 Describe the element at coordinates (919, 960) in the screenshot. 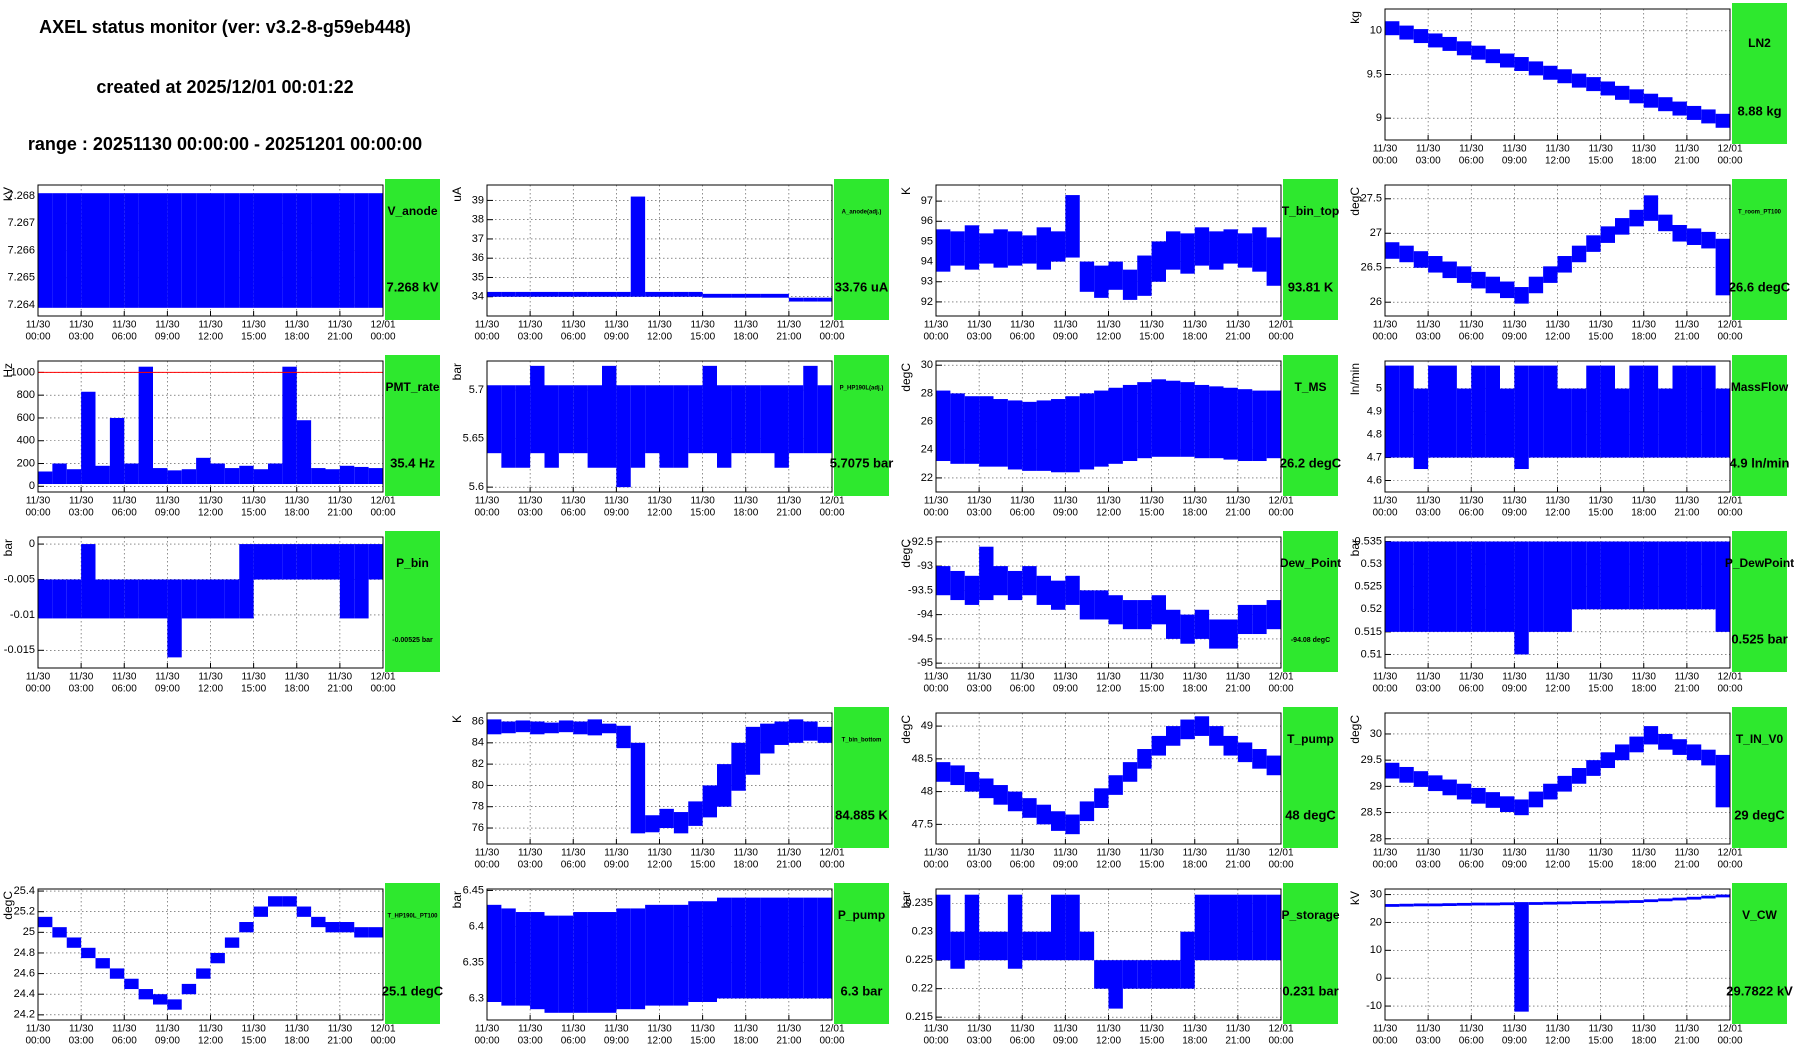

I see `y-tick-label: 0.225` at that location.